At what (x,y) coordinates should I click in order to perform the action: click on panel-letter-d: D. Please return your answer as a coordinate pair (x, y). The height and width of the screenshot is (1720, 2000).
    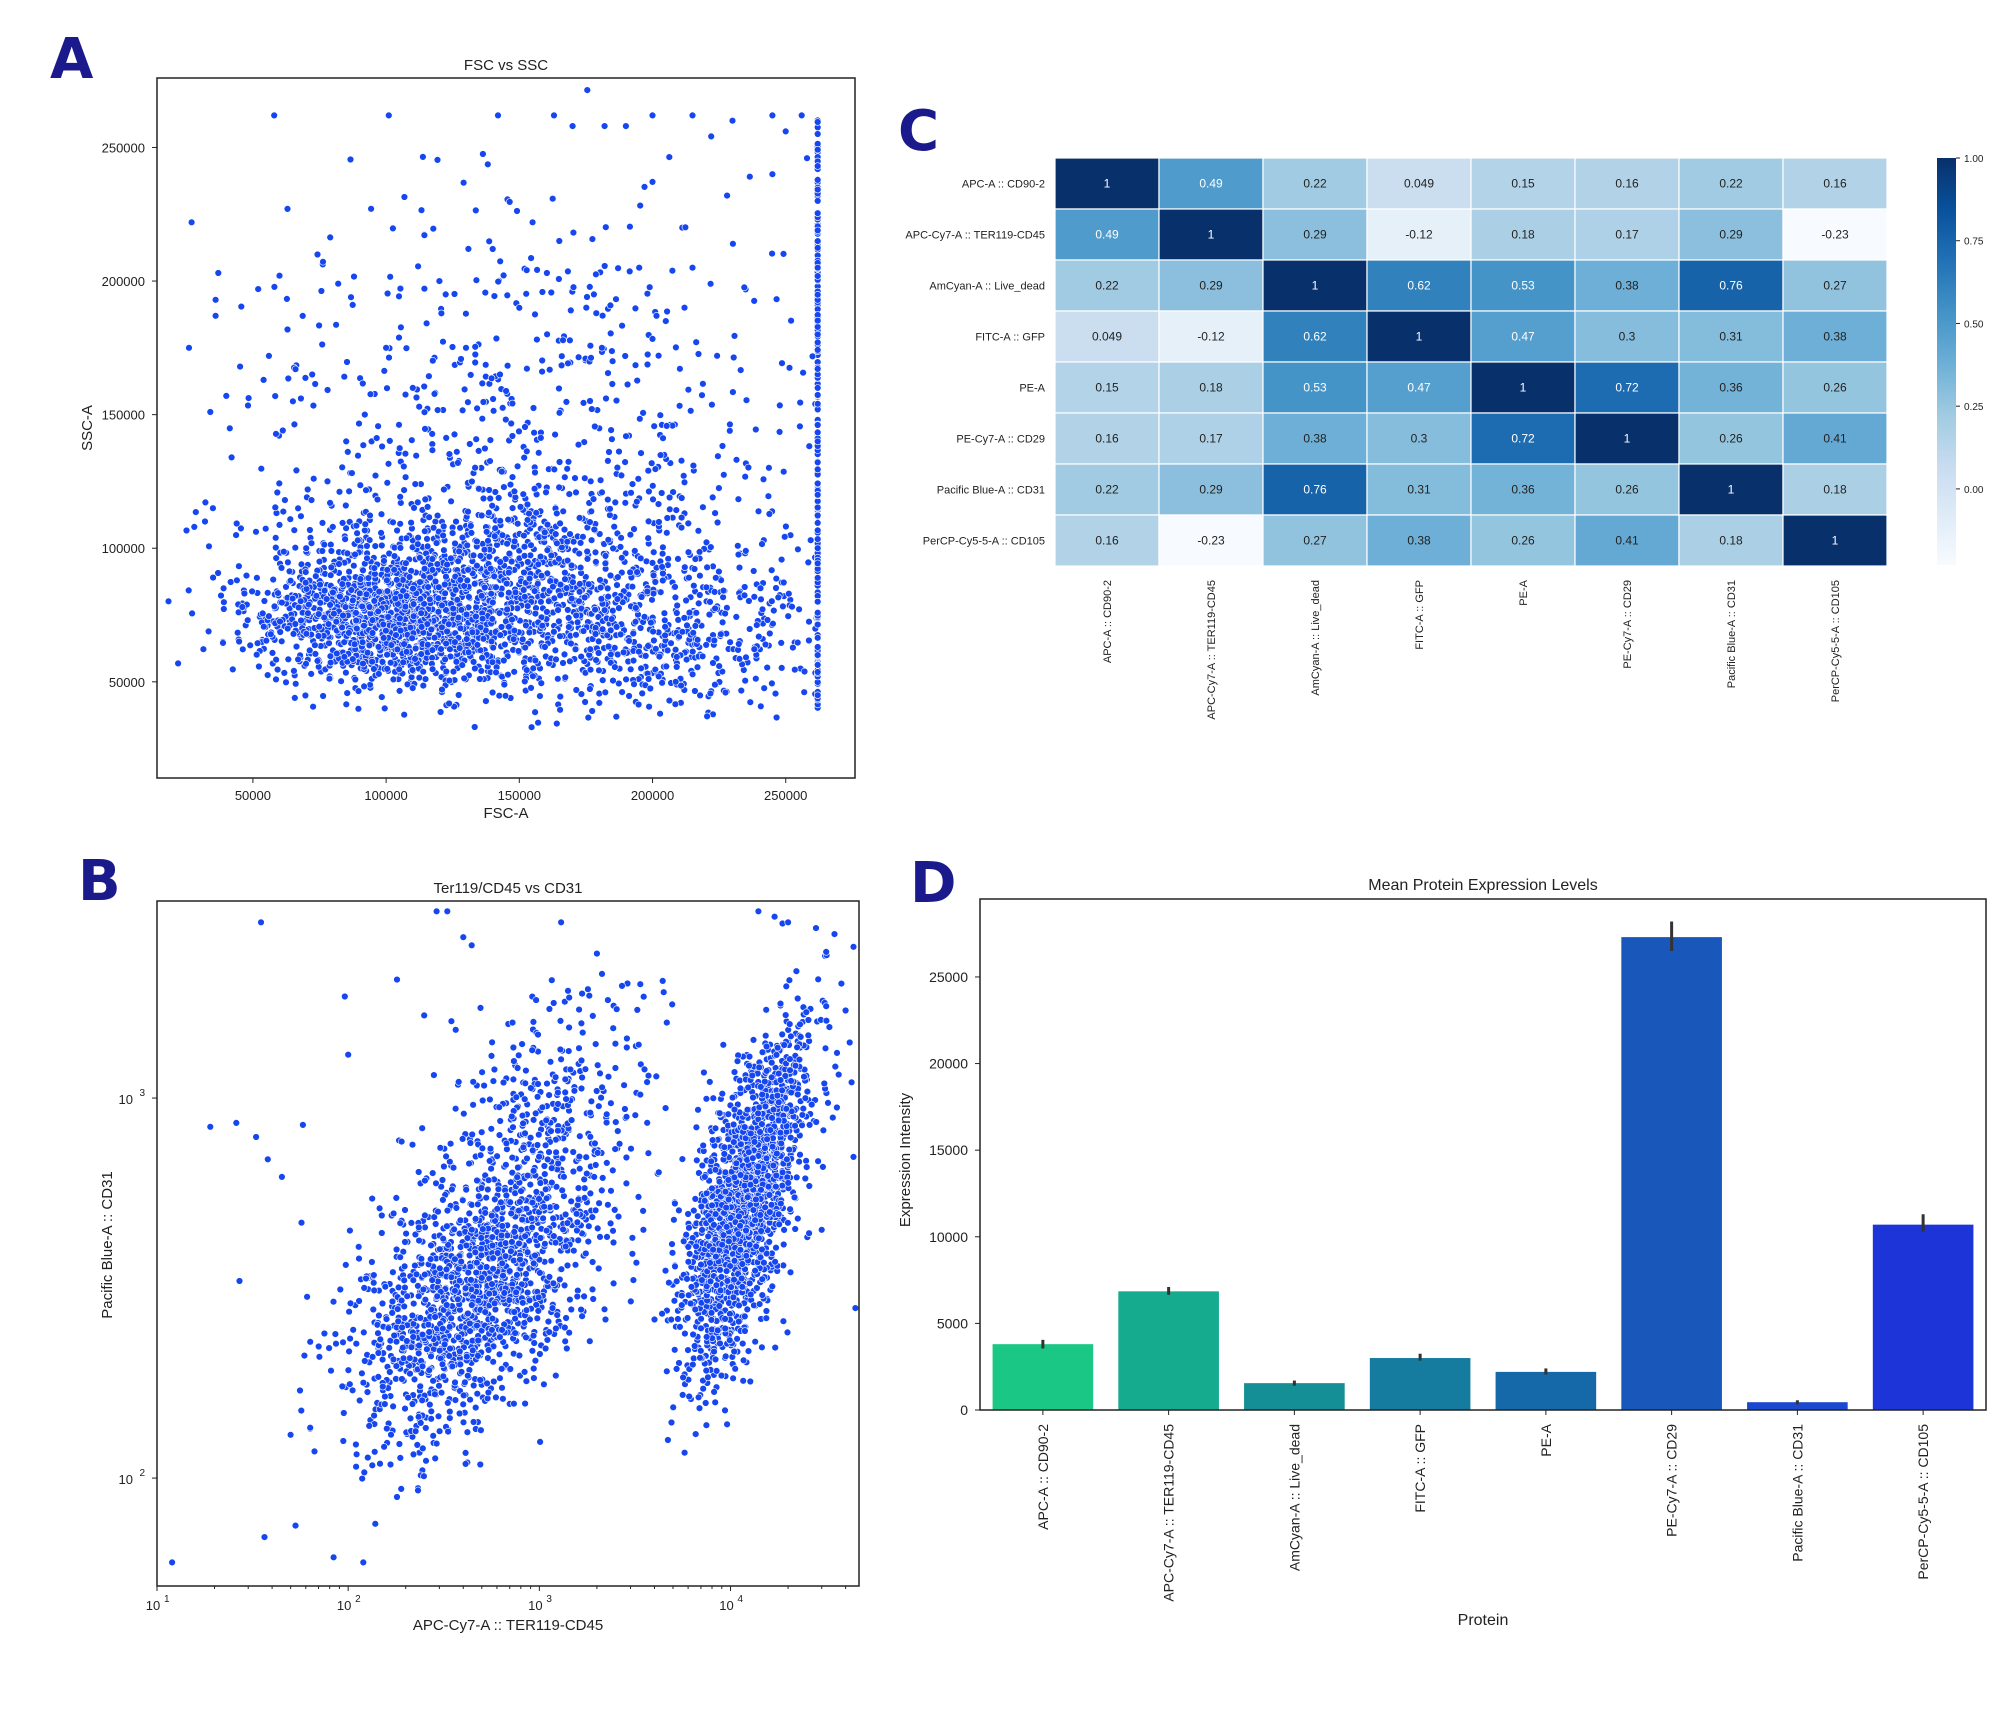
    Looking at the image, I should click on (933, 883).